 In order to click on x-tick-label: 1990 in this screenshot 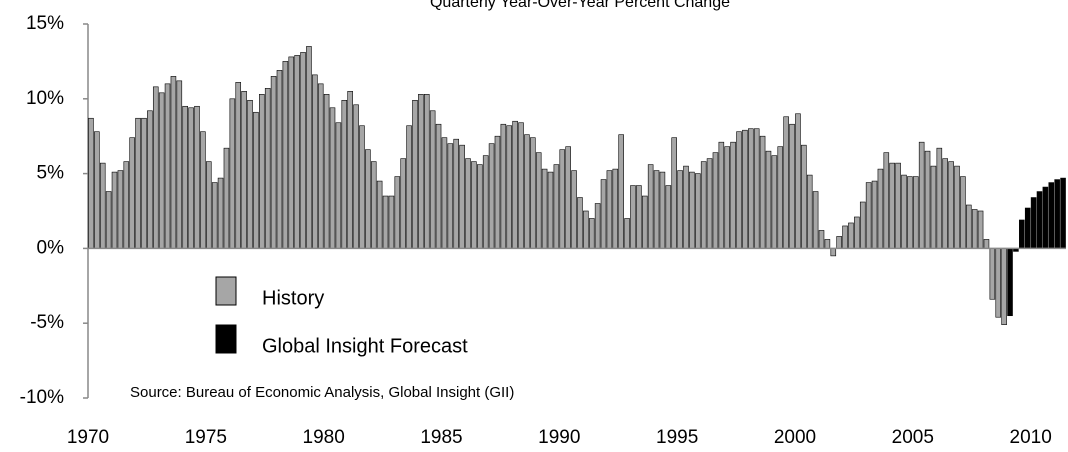, I will do `click(559, 437)`.